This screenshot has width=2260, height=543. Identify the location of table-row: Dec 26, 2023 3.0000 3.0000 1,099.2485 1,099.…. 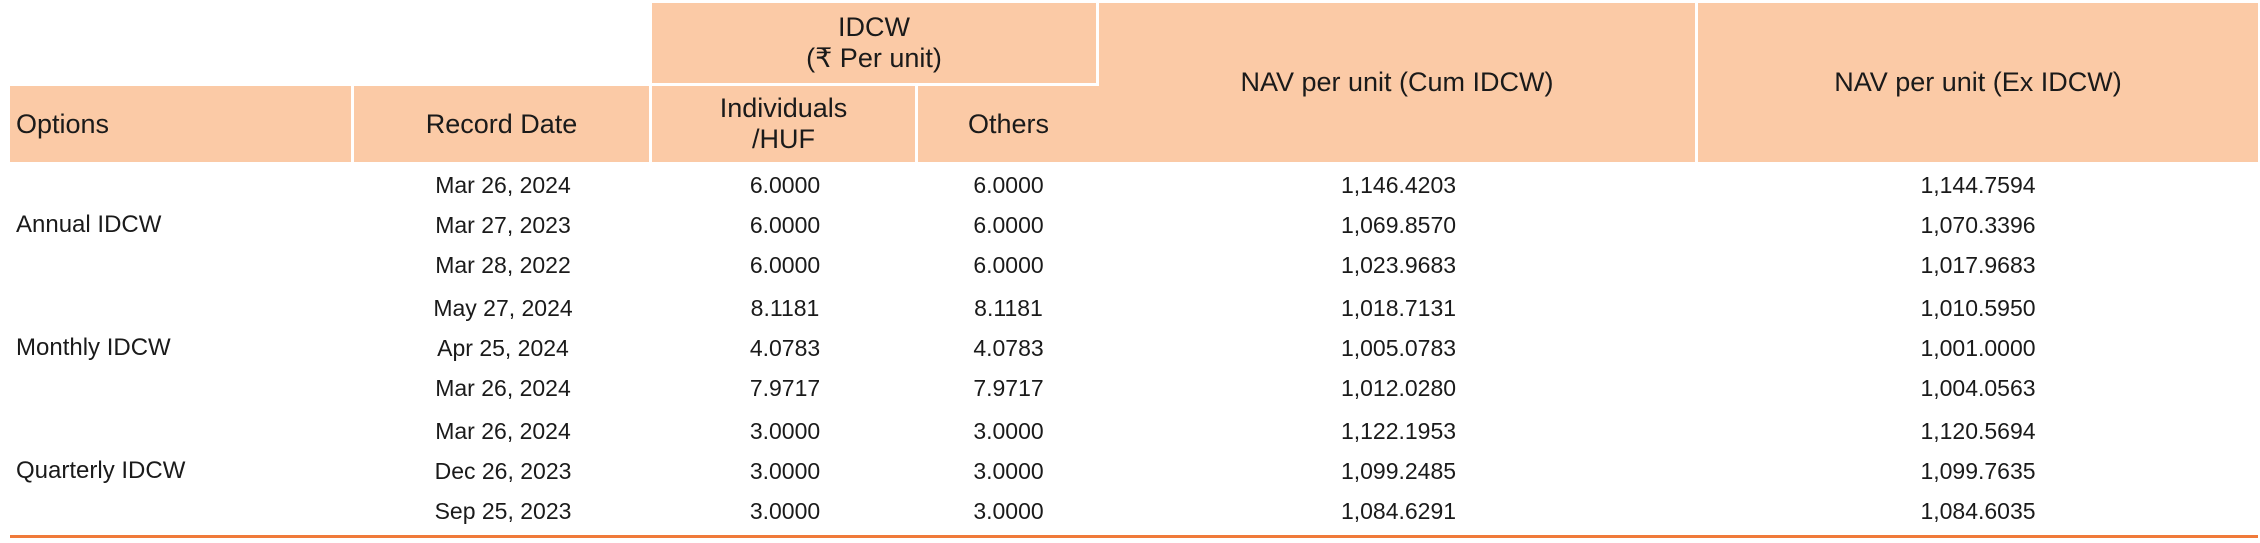
(1134, 471).